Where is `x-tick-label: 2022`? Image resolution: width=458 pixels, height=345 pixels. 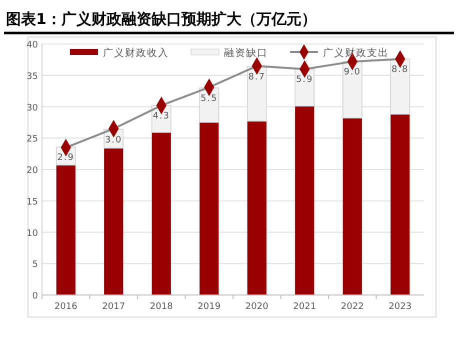
x-tick-label: 2022 is located at coordinates (352, 307).